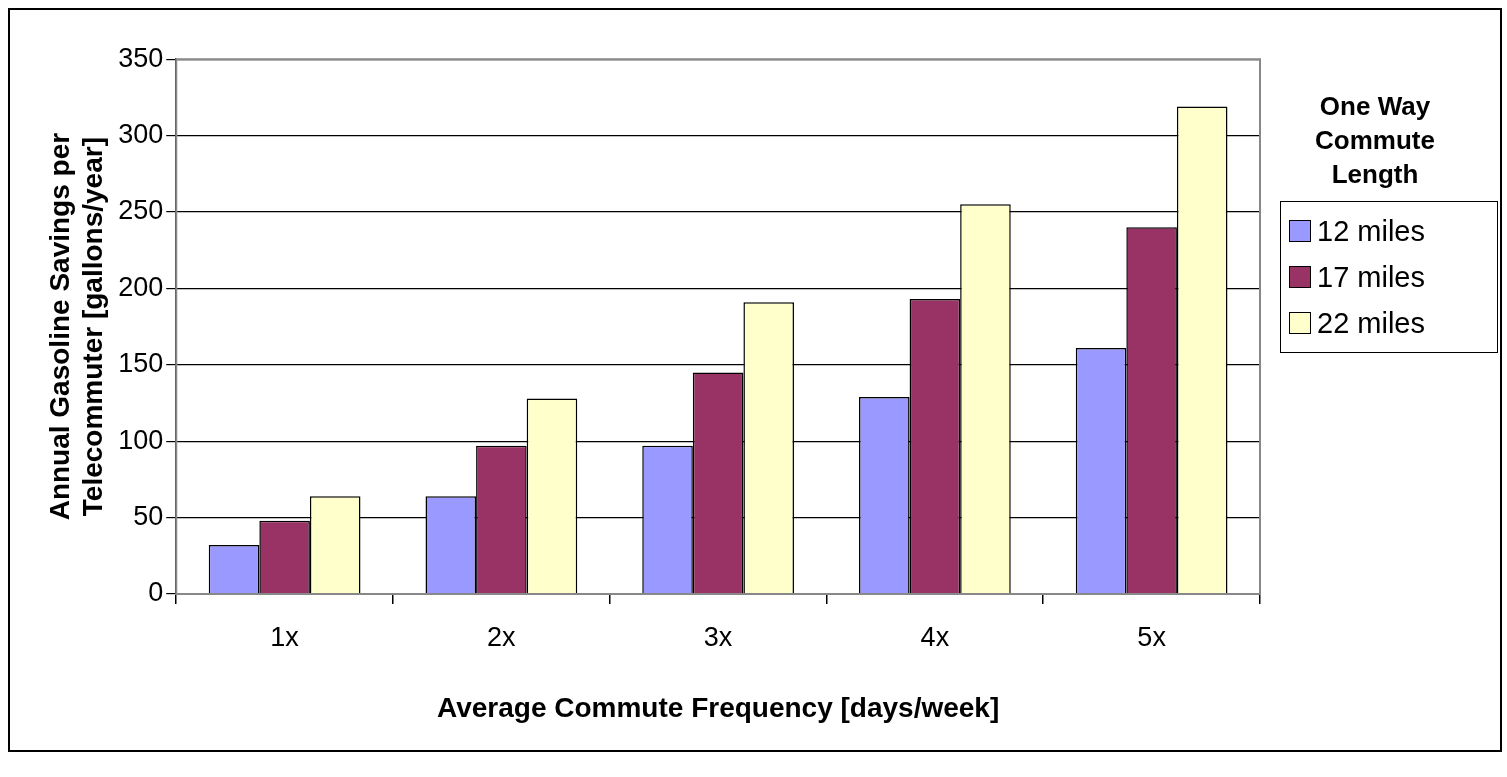 The height and width of the screenshot is (777, 1507). Describe the element at coordinates (285, 636) in the screenshot. I see `x-tick-label: 1x` at that location.